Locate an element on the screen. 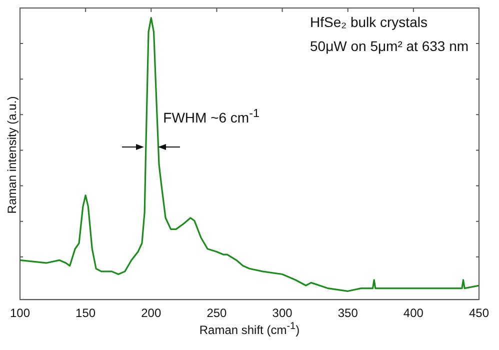 Image resolution: width=499 pixels, height=350 pixels. y-axis-title: Raman intensity (a.u.) is located at coordinates (12, 155).